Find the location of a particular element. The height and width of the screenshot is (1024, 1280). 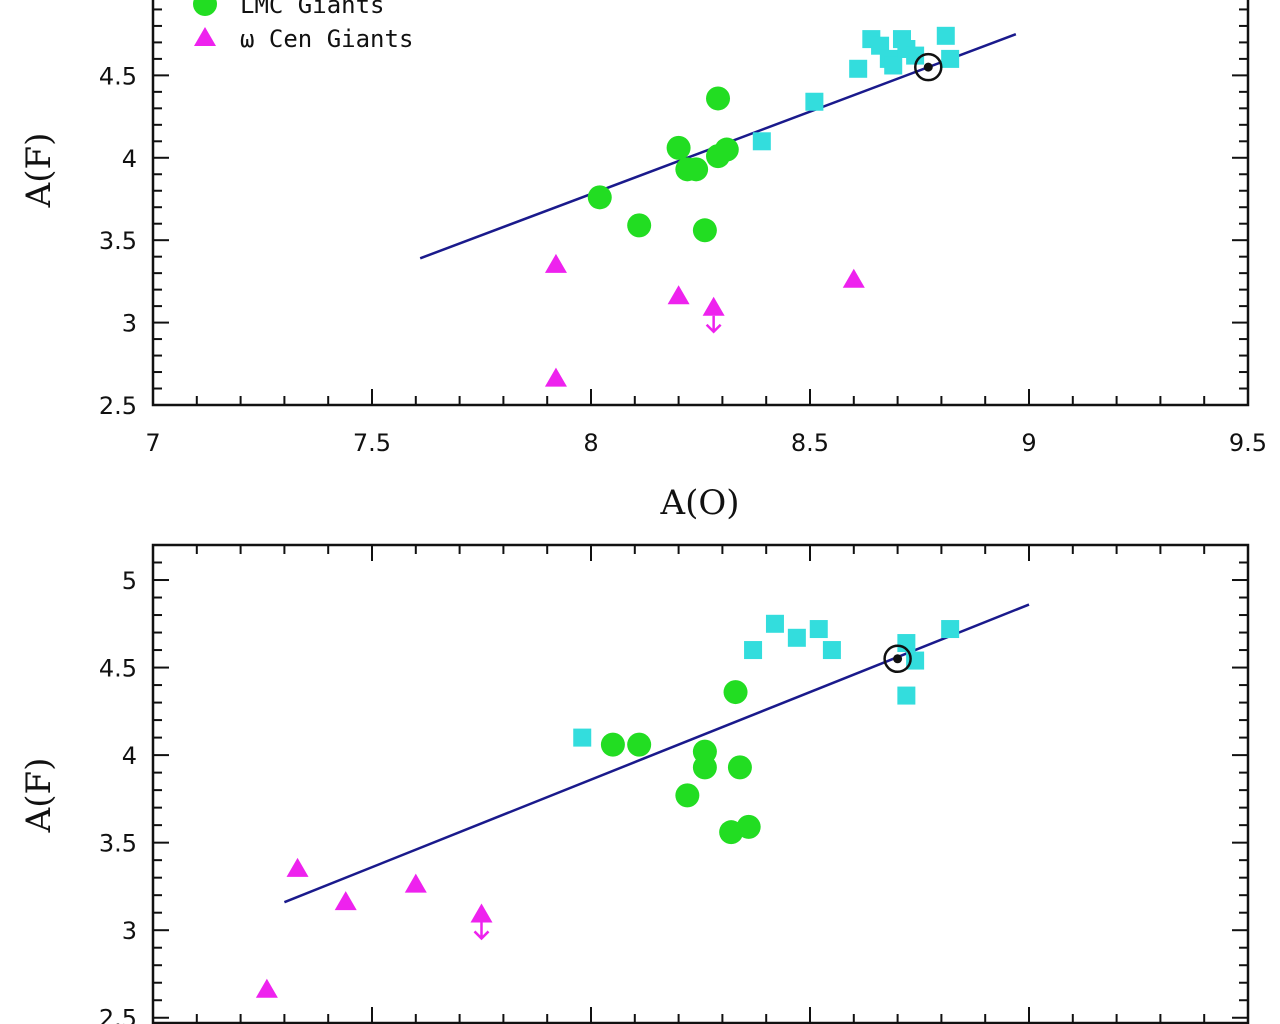

x-tick-label: 8.5 is located at coordinates (810, 443).